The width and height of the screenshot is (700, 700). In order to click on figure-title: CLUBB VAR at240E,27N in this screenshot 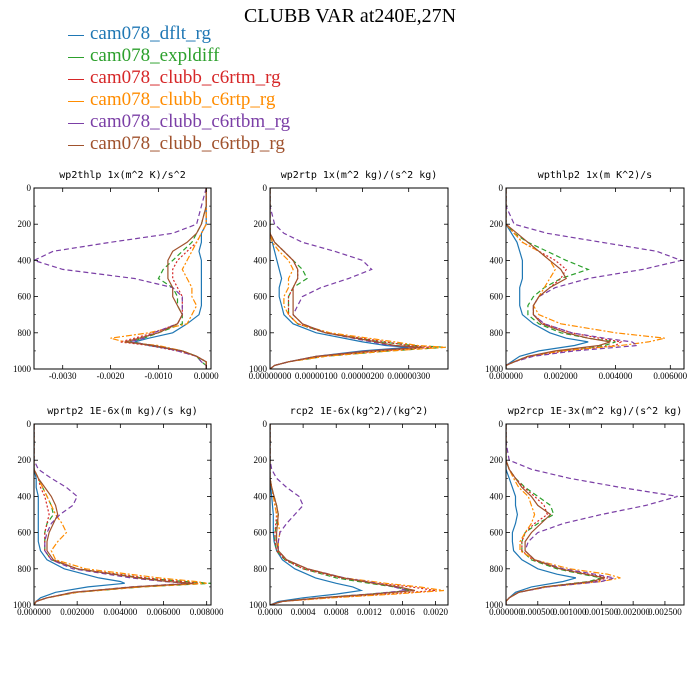, I will do `click(350, 16)`.